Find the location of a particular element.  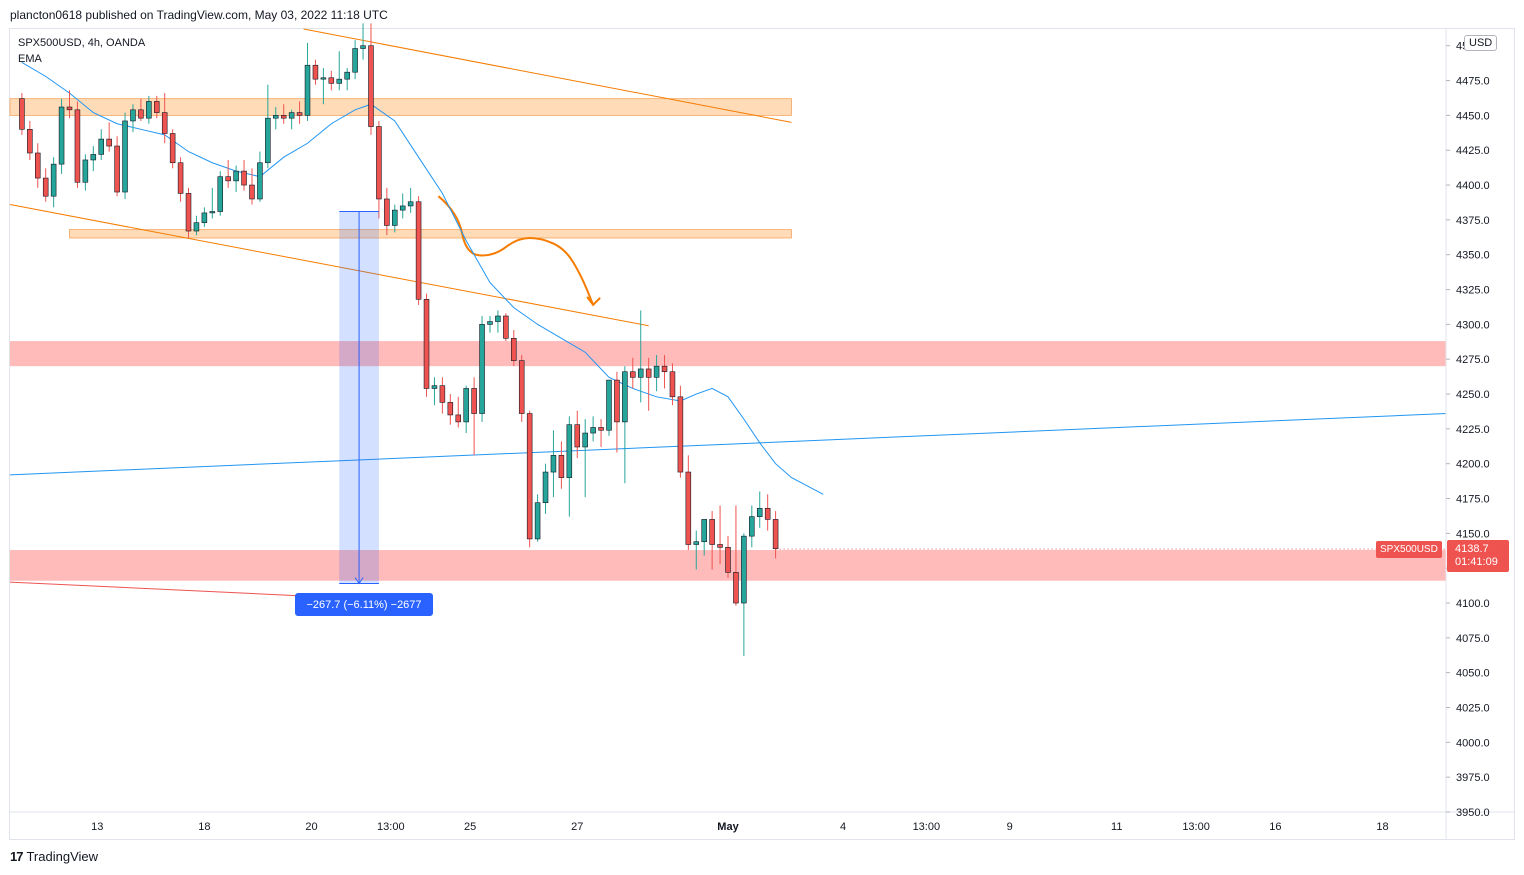

price-tick-label: 4225.0 is located at coordinates (1473, 430).